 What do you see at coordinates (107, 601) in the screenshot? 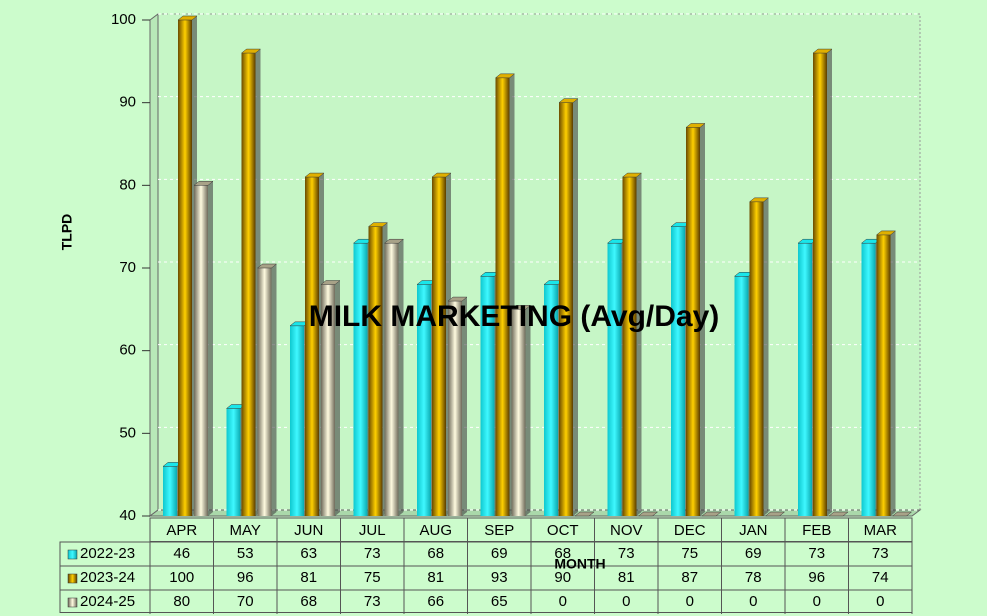
I see `legend-label: 2024-25` at bounding box center [107, 601].